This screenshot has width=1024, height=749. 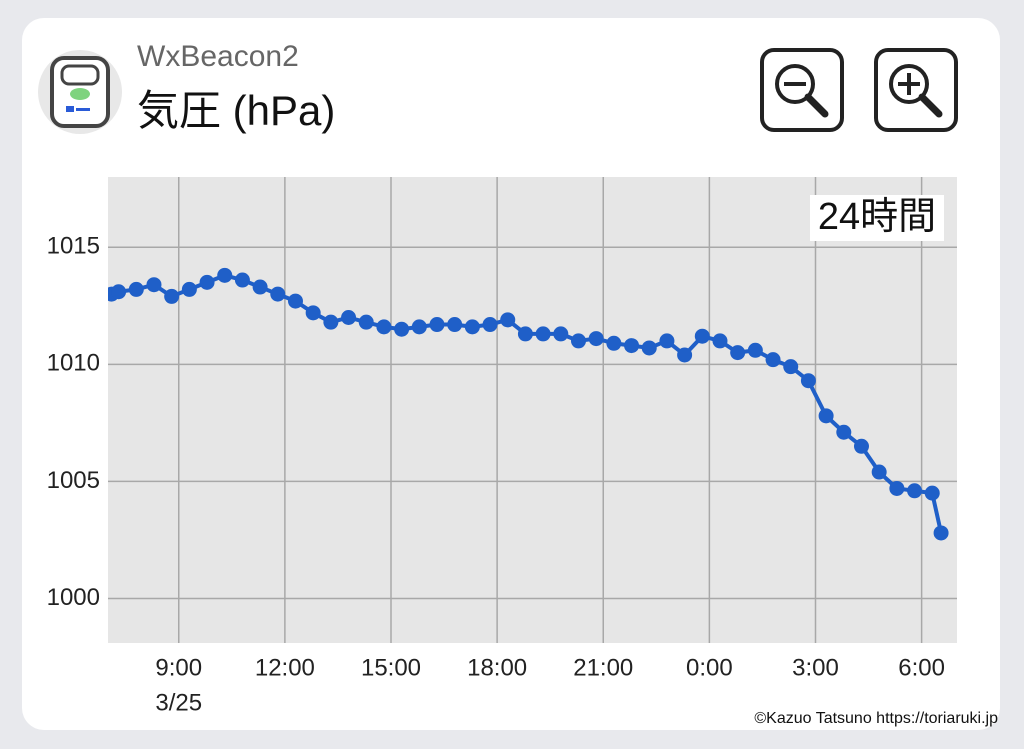 What do you see at coordinates (802, 90) in the screenshot?
I see `zoom-out-button` at bounding box center [802, 90].